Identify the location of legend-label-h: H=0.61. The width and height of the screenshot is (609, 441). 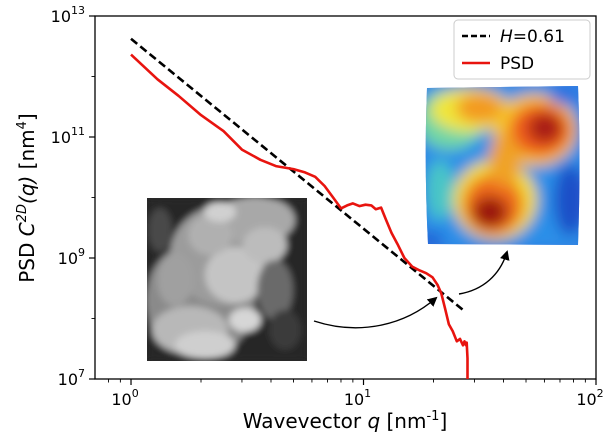
(532, 37).